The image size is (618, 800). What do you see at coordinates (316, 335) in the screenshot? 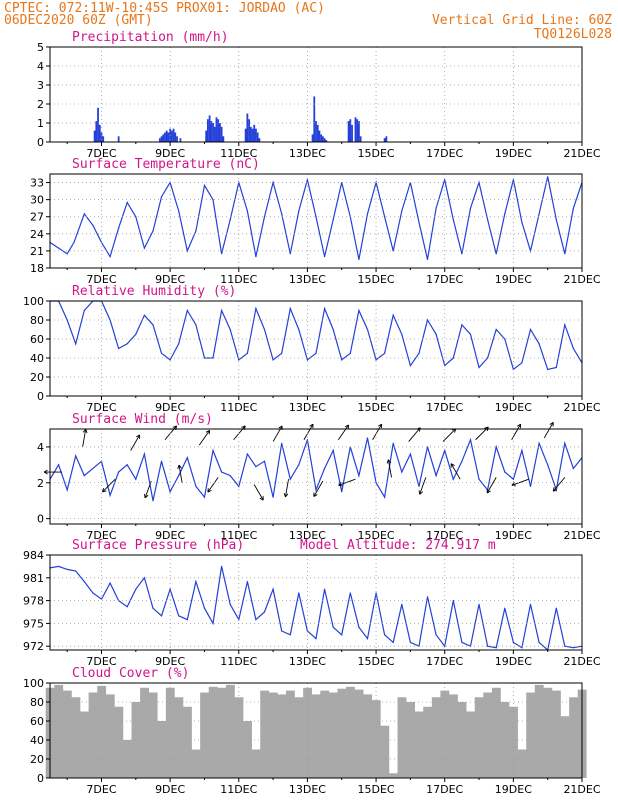
I see `rh-marks` at bounding box center [316, 335].